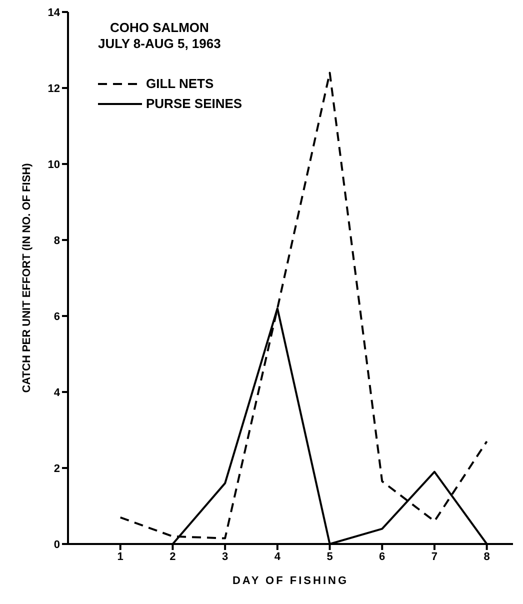 Image resolution: width=523 pixels, height=604 pixels. Describe the element at coordinates (382, 556) in the screenshot. I see `x-tick-label: 6` at that location.